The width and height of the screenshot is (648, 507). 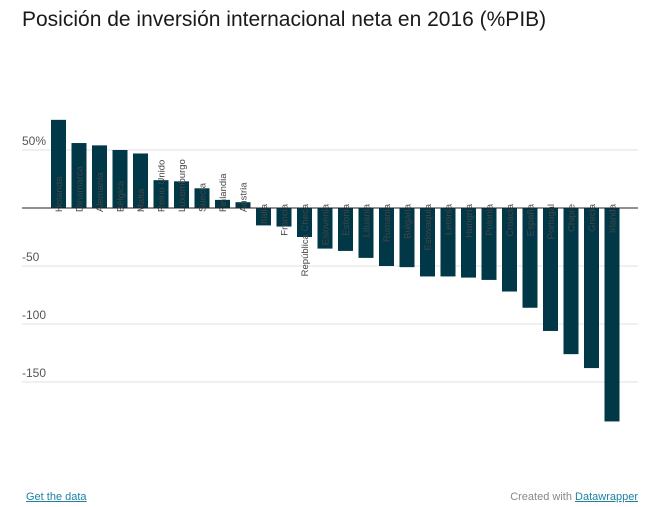 I want to click on category-label: Suecia, so click(x=203, y=197).